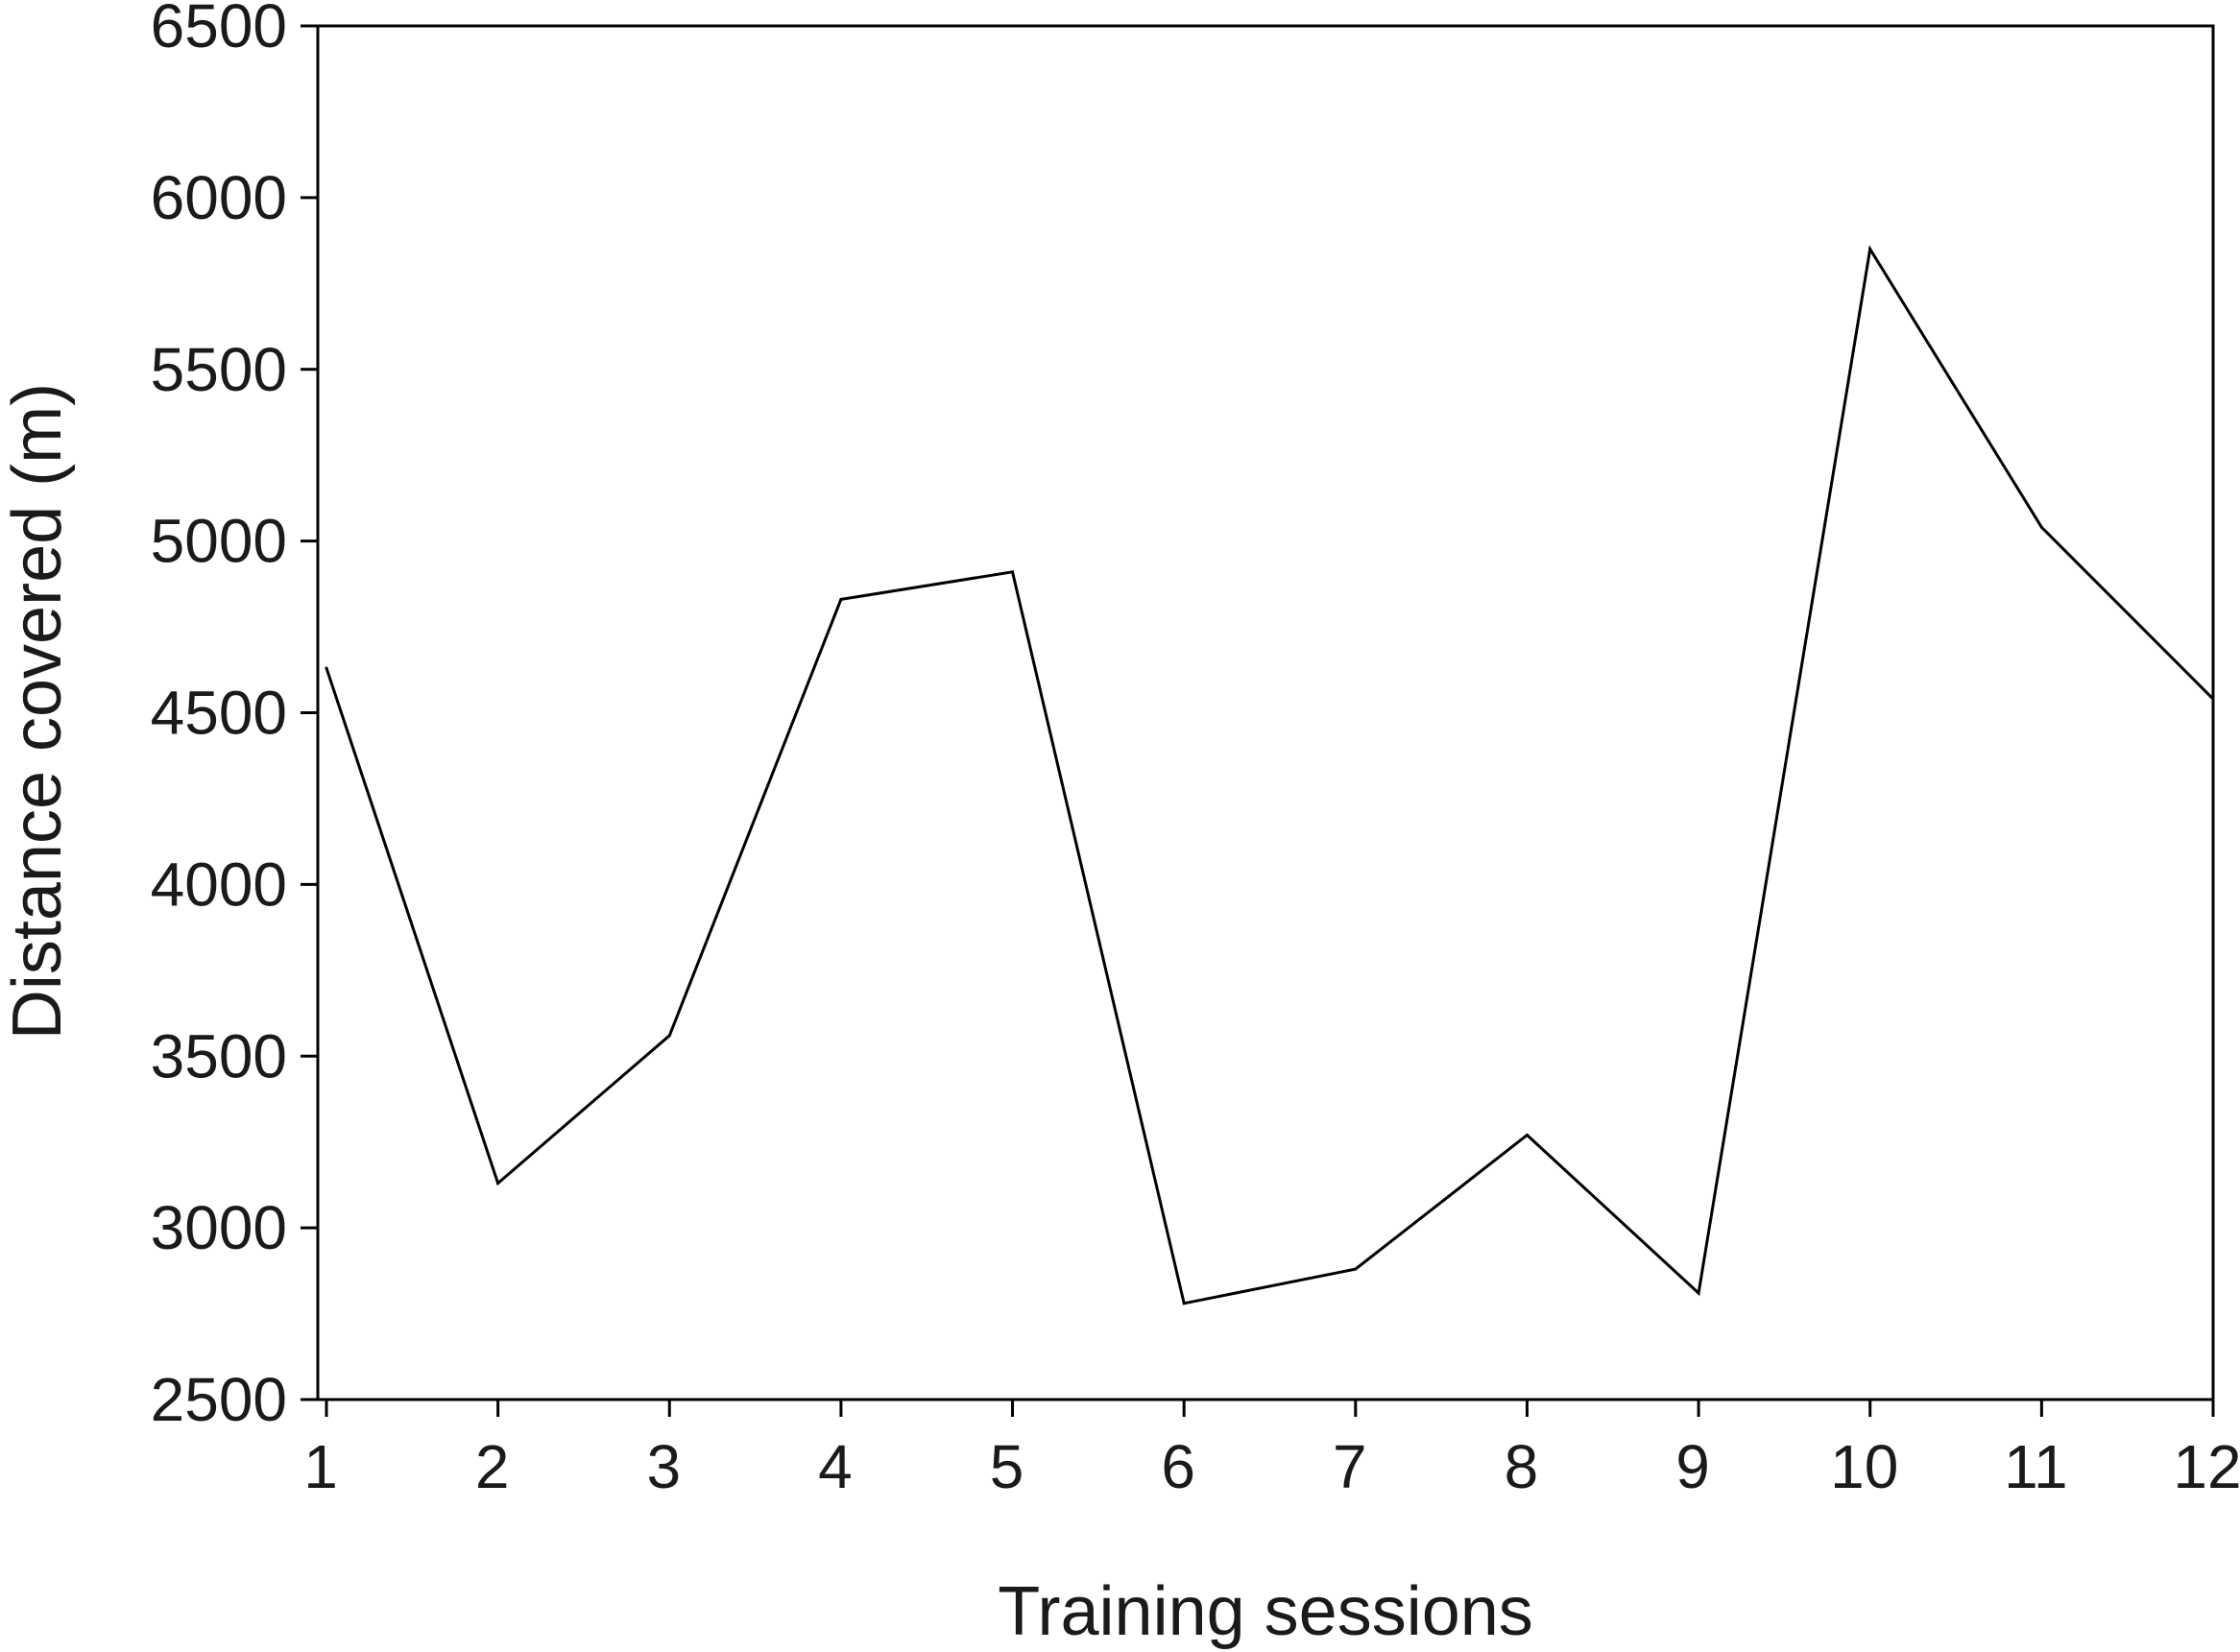 The image size is (2240, 1652). What do you see at coordinates (219, 1055) in the screenshot?
I see `y-tick-label: 3500` at bounding box center [219, 1055].